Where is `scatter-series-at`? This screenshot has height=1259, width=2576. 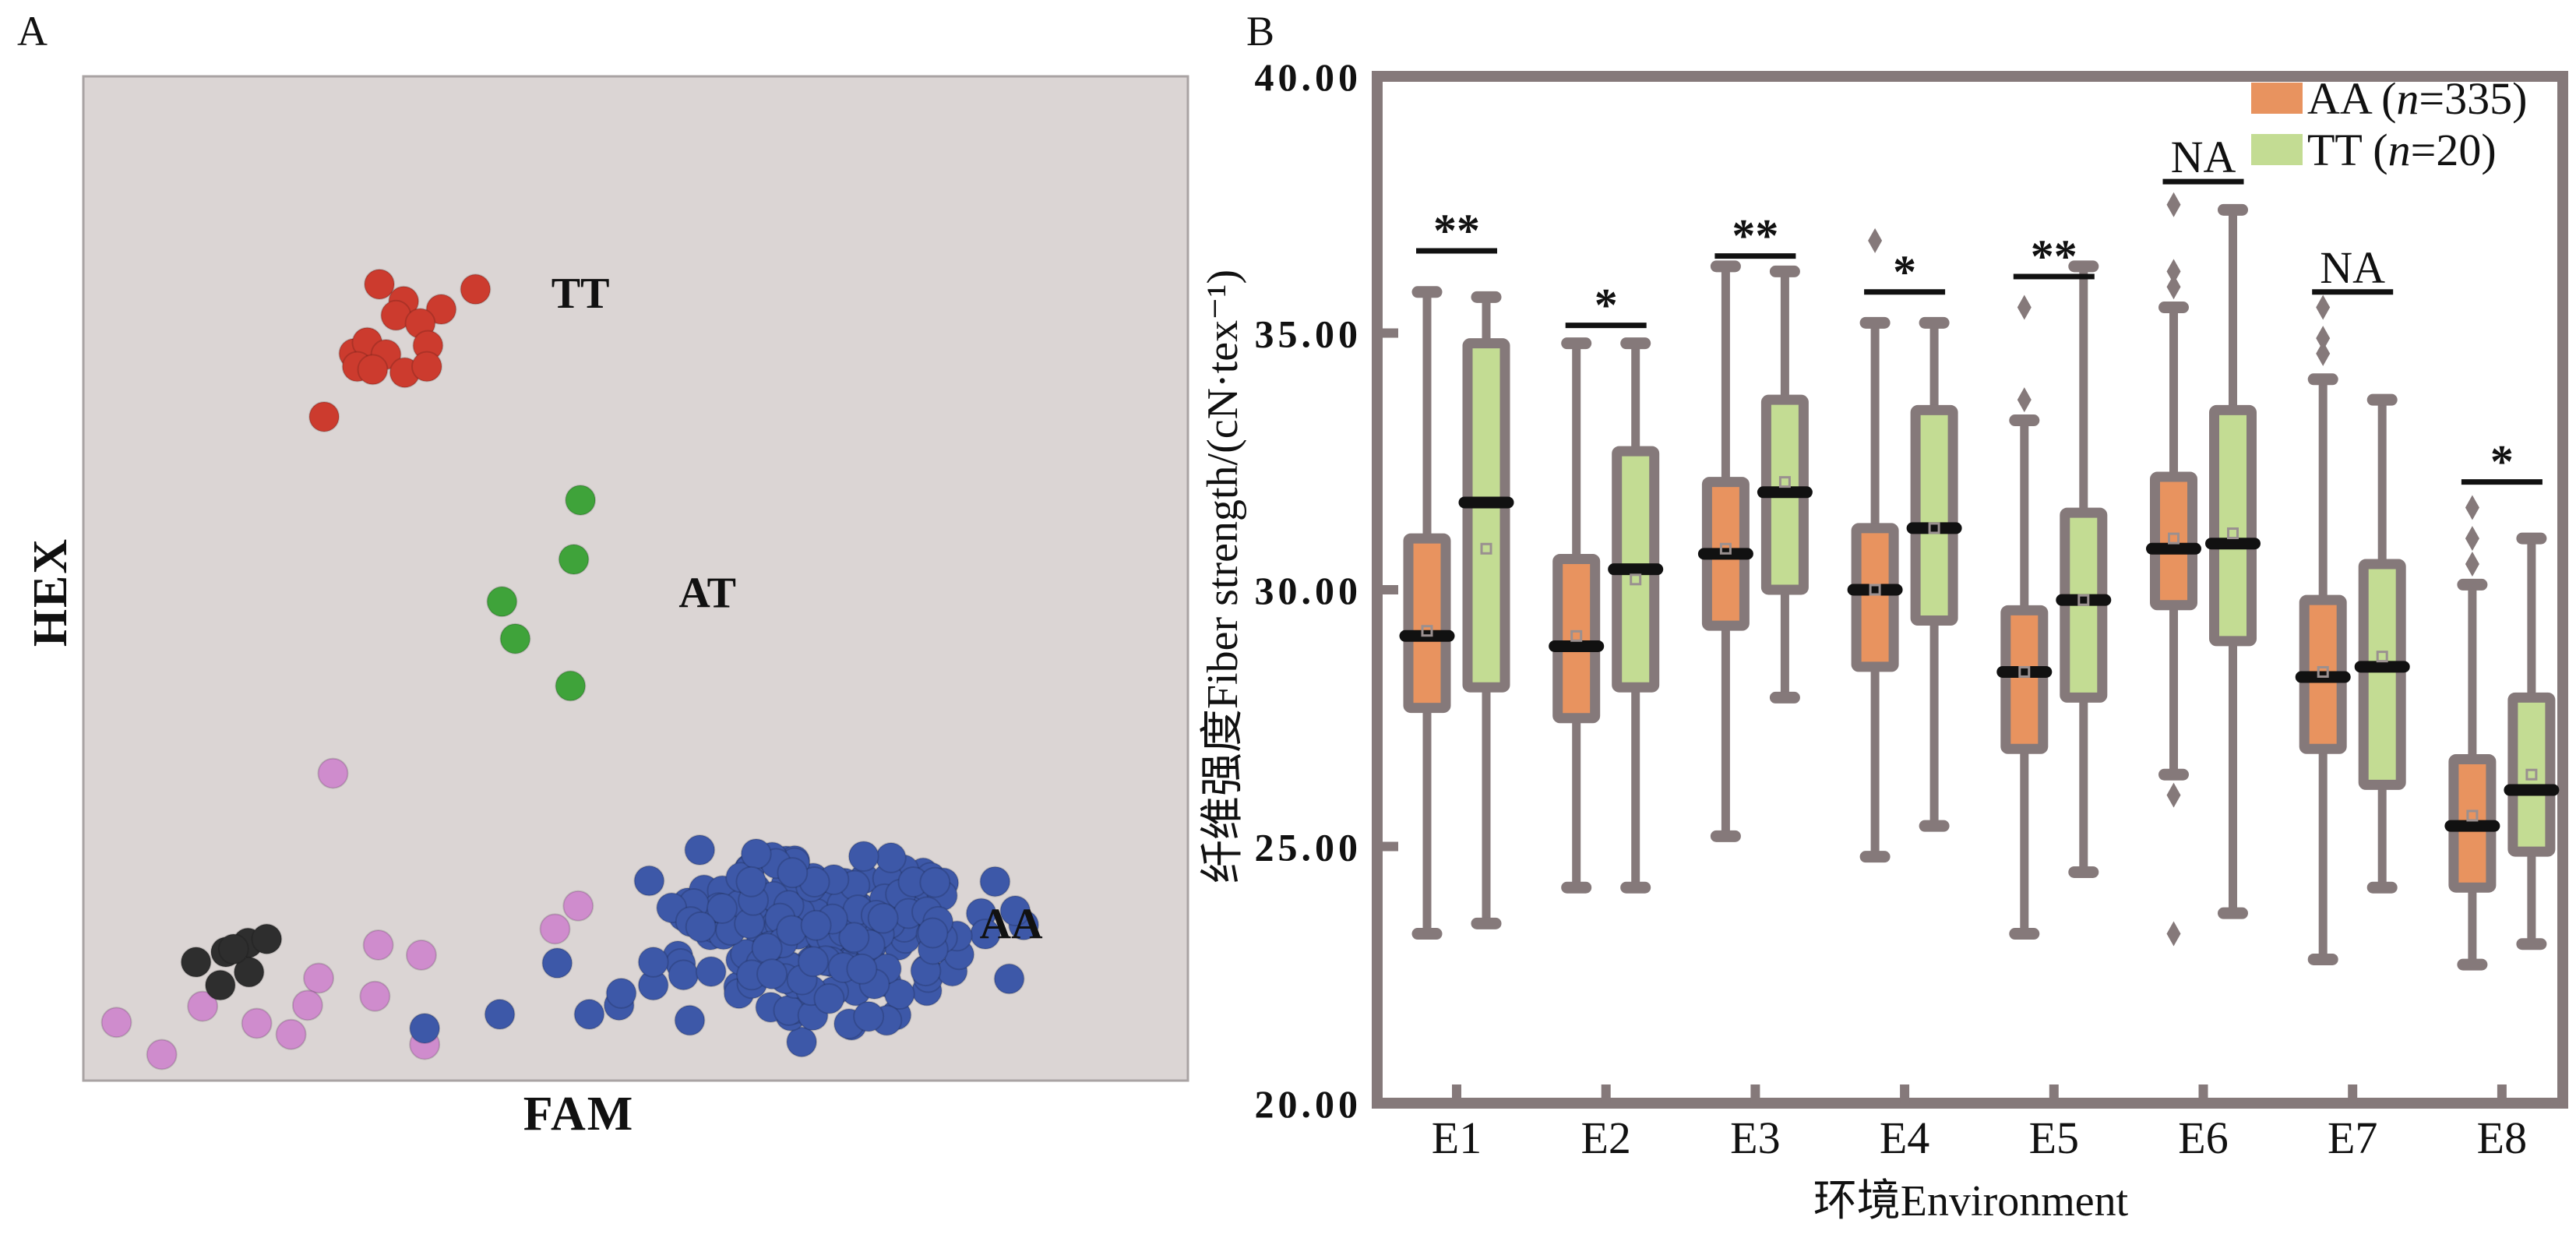 scatter-series-at is located at coordinates (541, 593).